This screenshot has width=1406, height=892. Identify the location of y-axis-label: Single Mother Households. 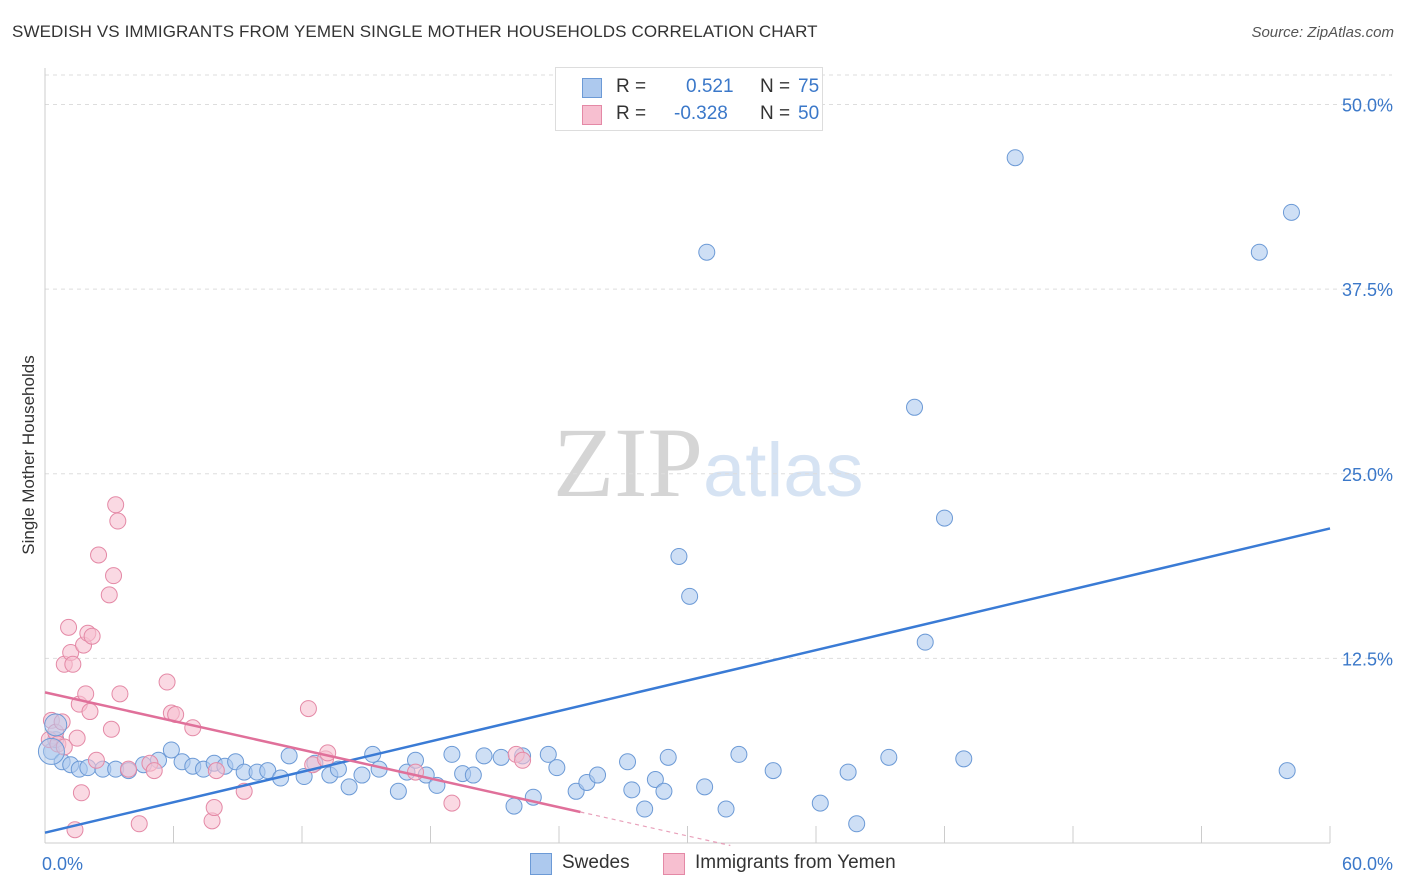
(28, 454).